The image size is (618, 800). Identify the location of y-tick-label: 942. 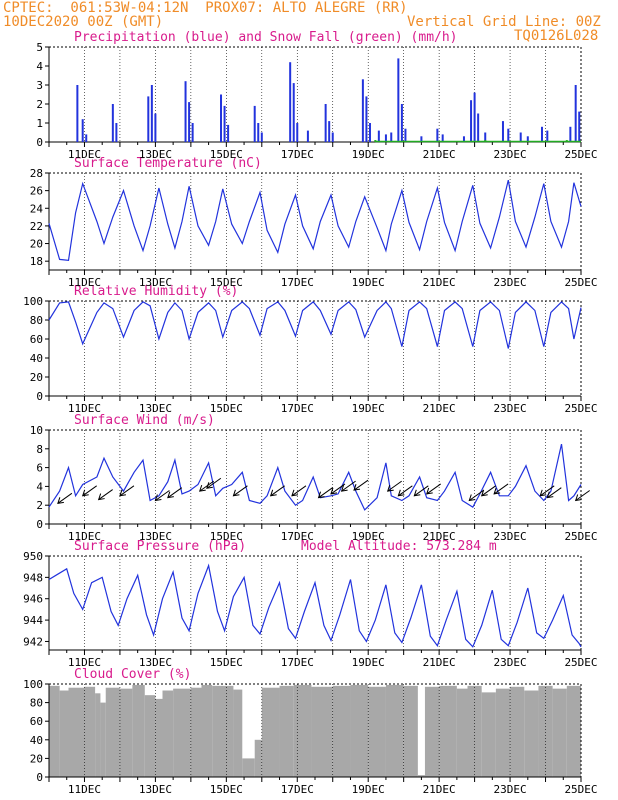
(33, 641).